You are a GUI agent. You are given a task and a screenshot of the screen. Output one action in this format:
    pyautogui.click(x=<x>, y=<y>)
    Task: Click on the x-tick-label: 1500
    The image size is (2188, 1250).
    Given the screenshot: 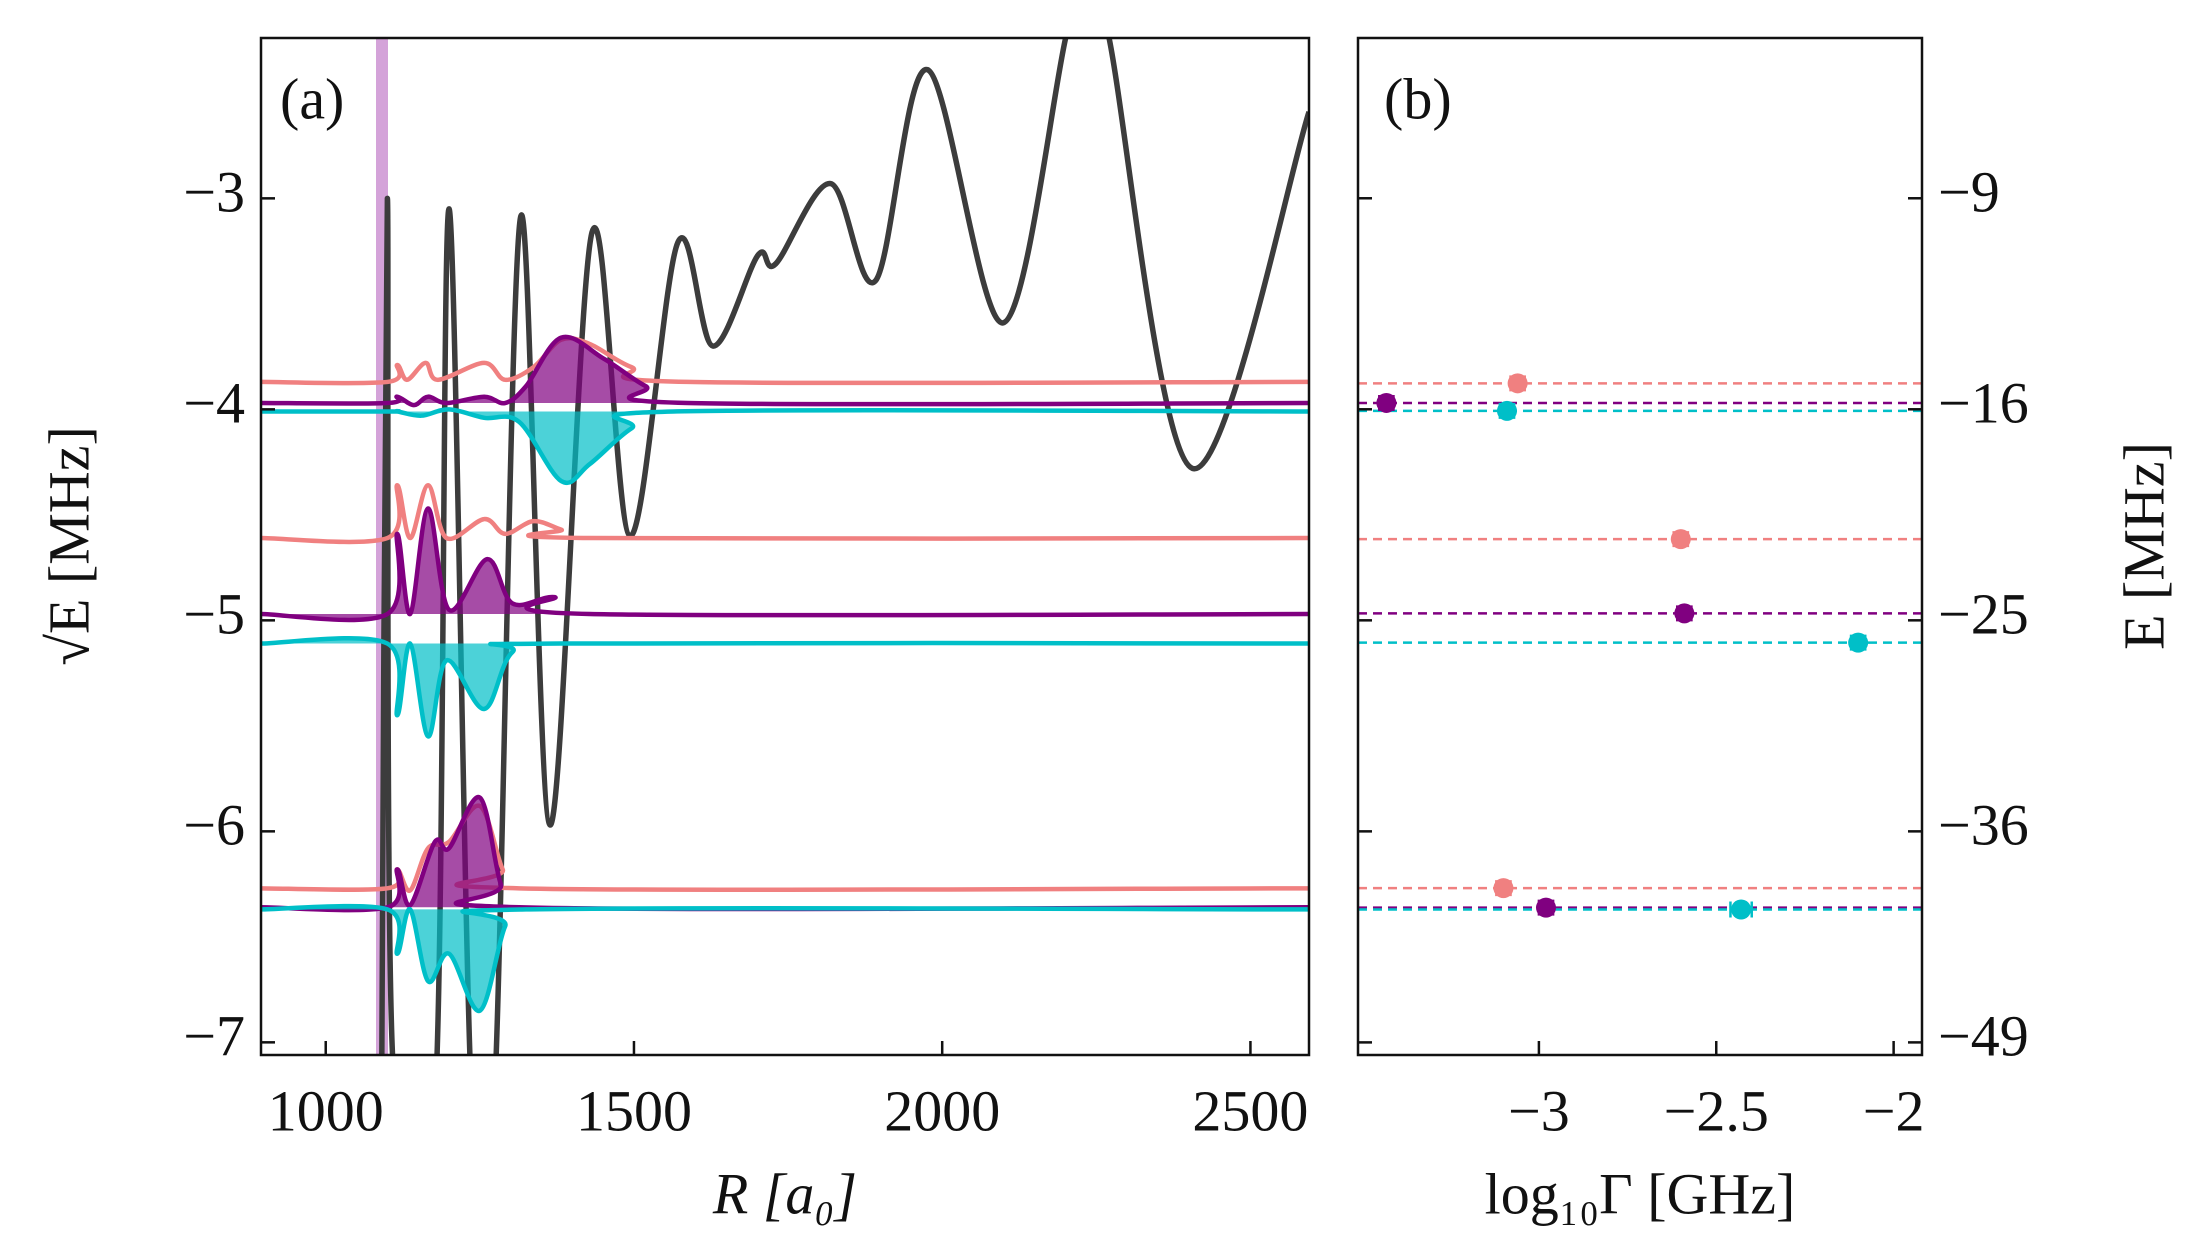 What is the action you would take?
    pyautogui.click(x=634, y=1110)
    